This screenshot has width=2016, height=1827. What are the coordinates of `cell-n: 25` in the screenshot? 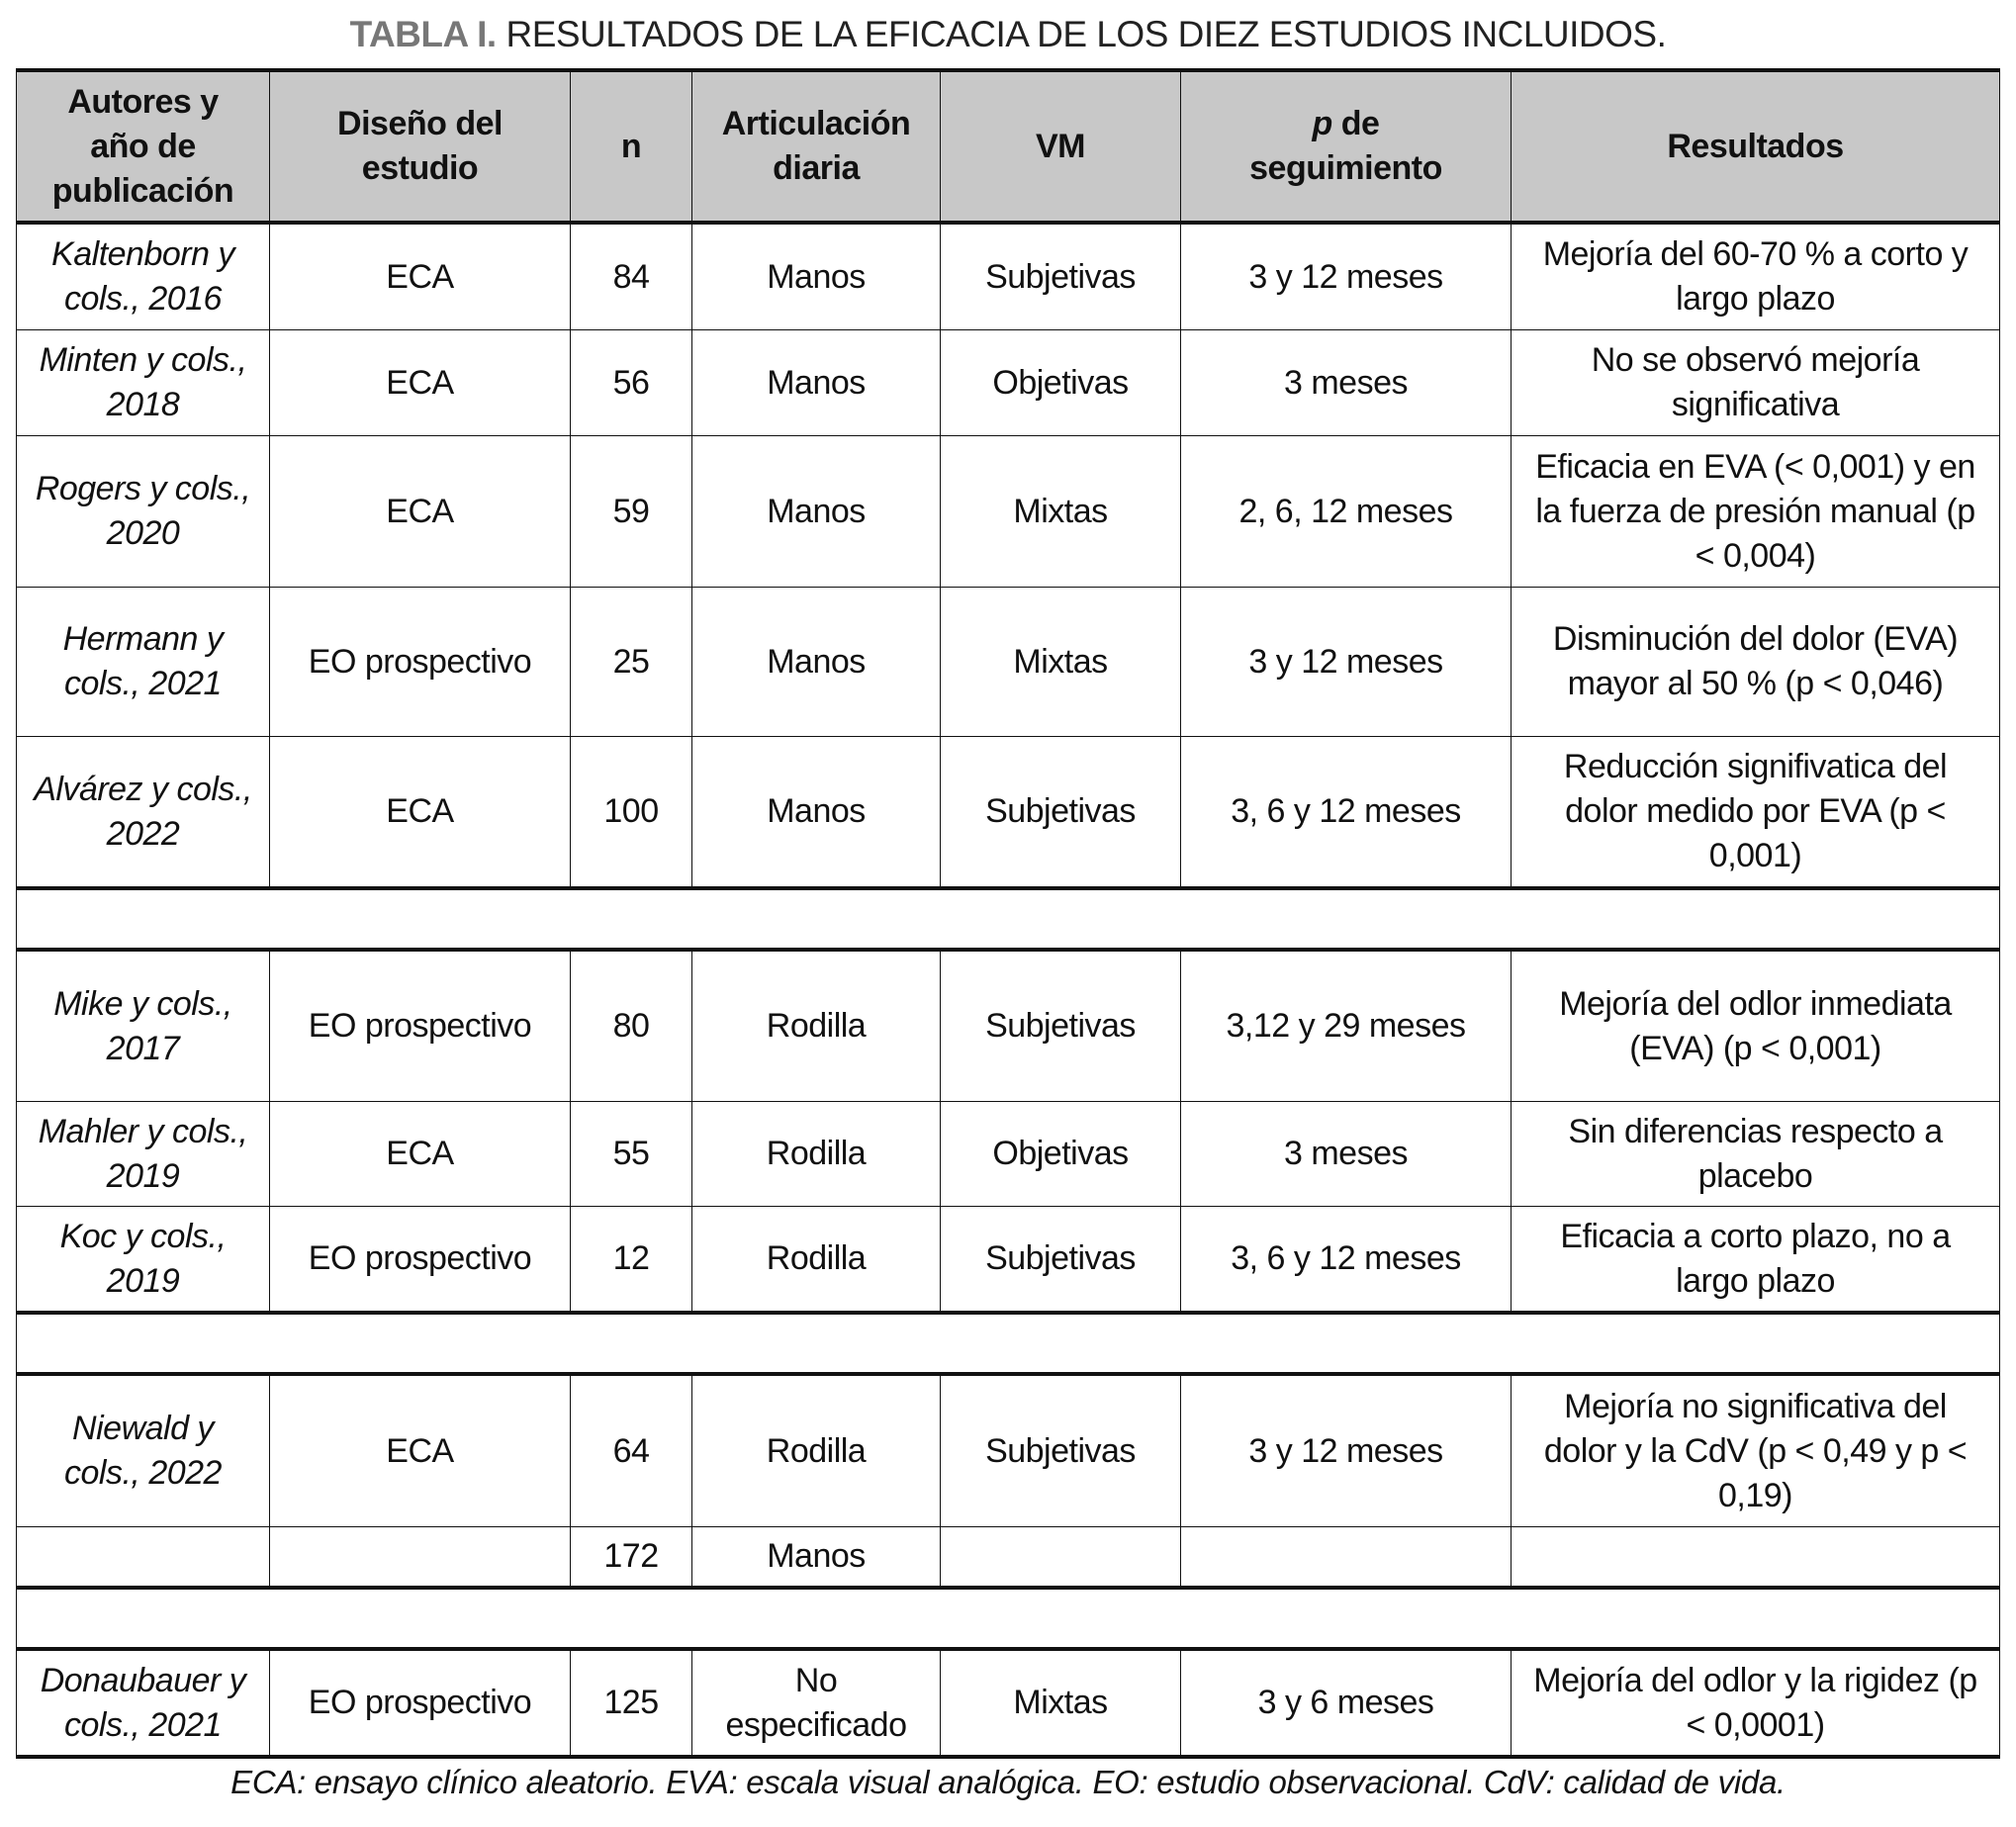 It's located at (631, 662).